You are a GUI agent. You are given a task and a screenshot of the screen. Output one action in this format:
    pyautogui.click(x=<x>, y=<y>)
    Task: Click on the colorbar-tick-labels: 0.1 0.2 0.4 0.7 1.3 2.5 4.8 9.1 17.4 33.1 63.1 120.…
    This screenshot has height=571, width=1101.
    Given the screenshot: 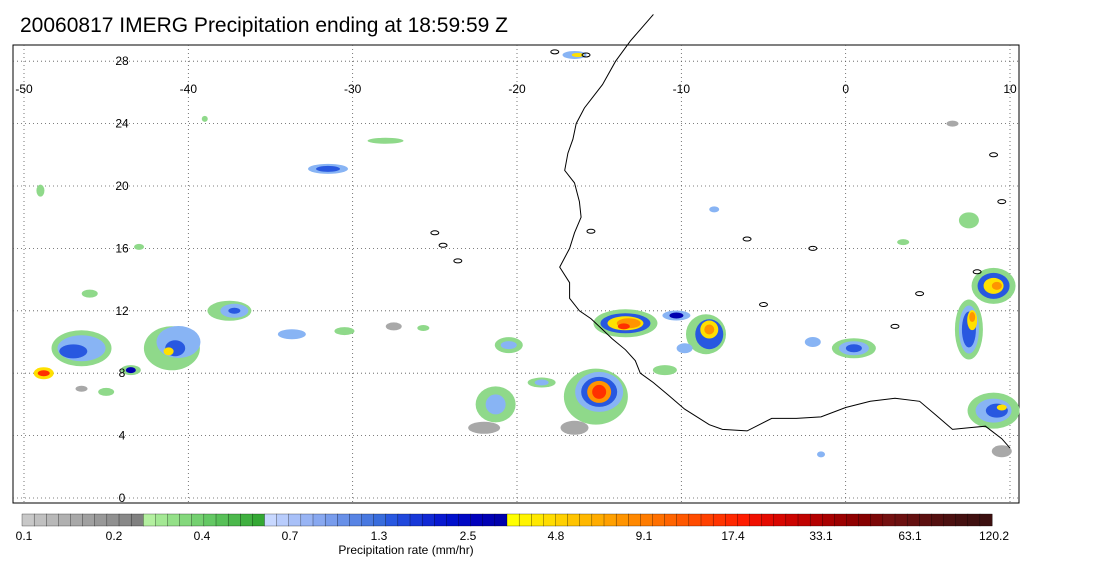 What is the action you would take?
    pyautogui.click(x=513, y=536)
    